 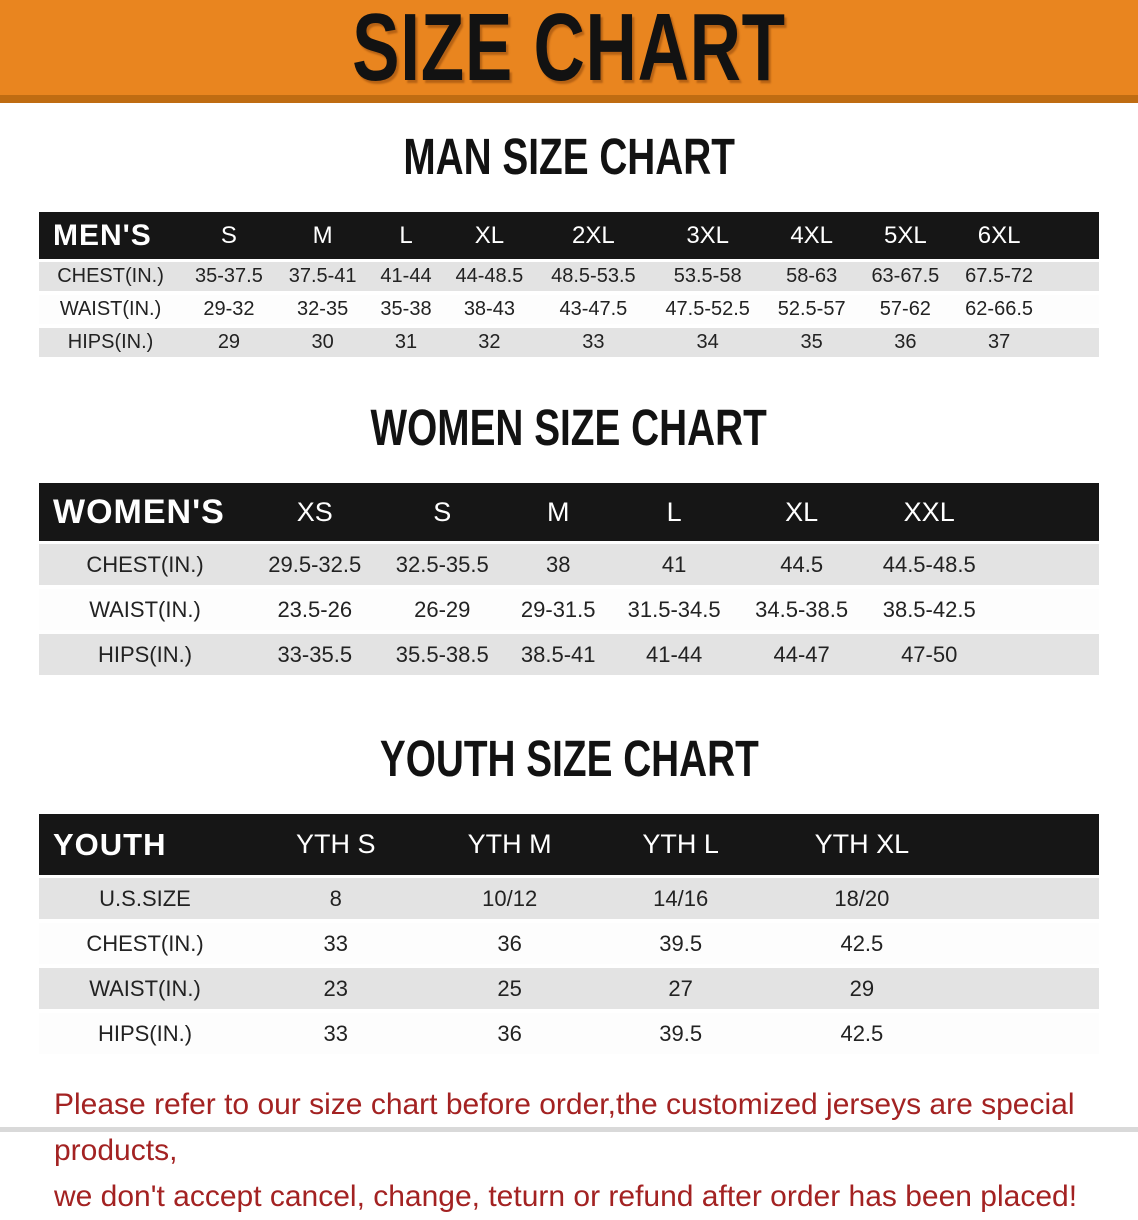 What do you see at coordinates (406, 310) in the screenshot?
I see `size-value-cell: 35-38` at bounding box center [406, 310].